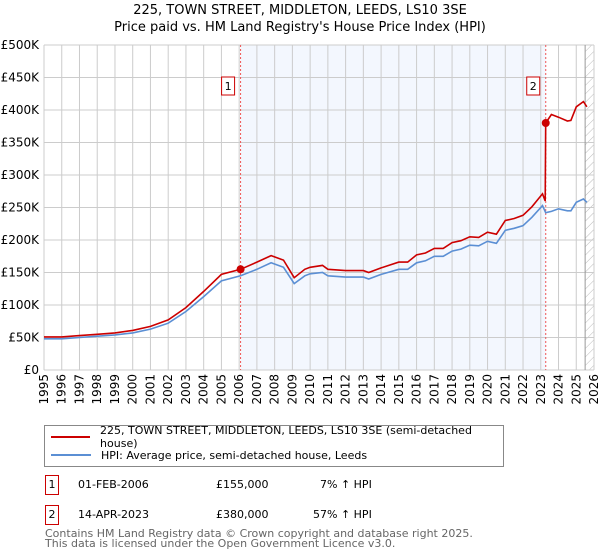 This screenshot has width=600, height=560. What do you see at coordinates (399, 389) in the screenshot?
I see `x-tick-label: 2015` at bounding box center [399, 389].